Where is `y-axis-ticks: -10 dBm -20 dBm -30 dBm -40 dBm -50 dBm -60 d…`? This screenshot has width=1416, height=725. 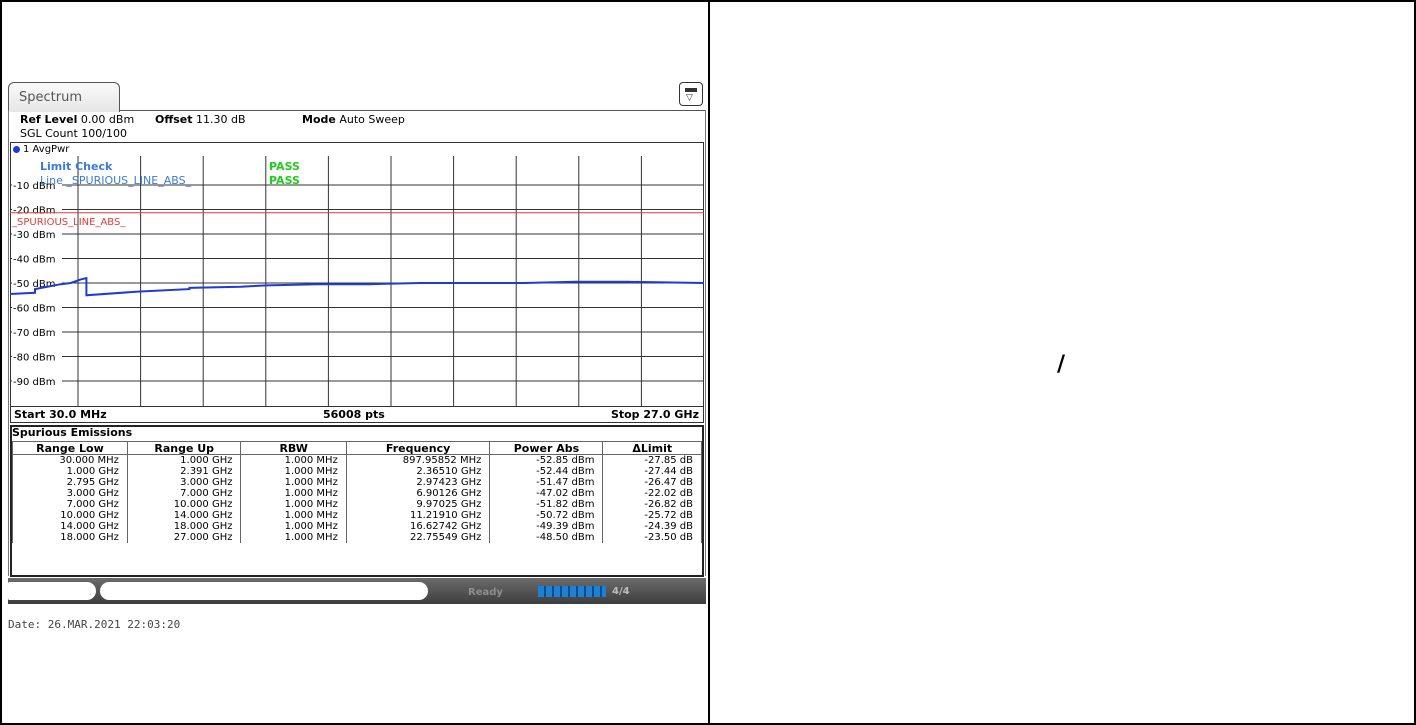
y-axis-ticks: -10 dBm -20 dBm -30 dBm -40 dBm -50 dBm -60 d… is located at coordinates (37, 283).